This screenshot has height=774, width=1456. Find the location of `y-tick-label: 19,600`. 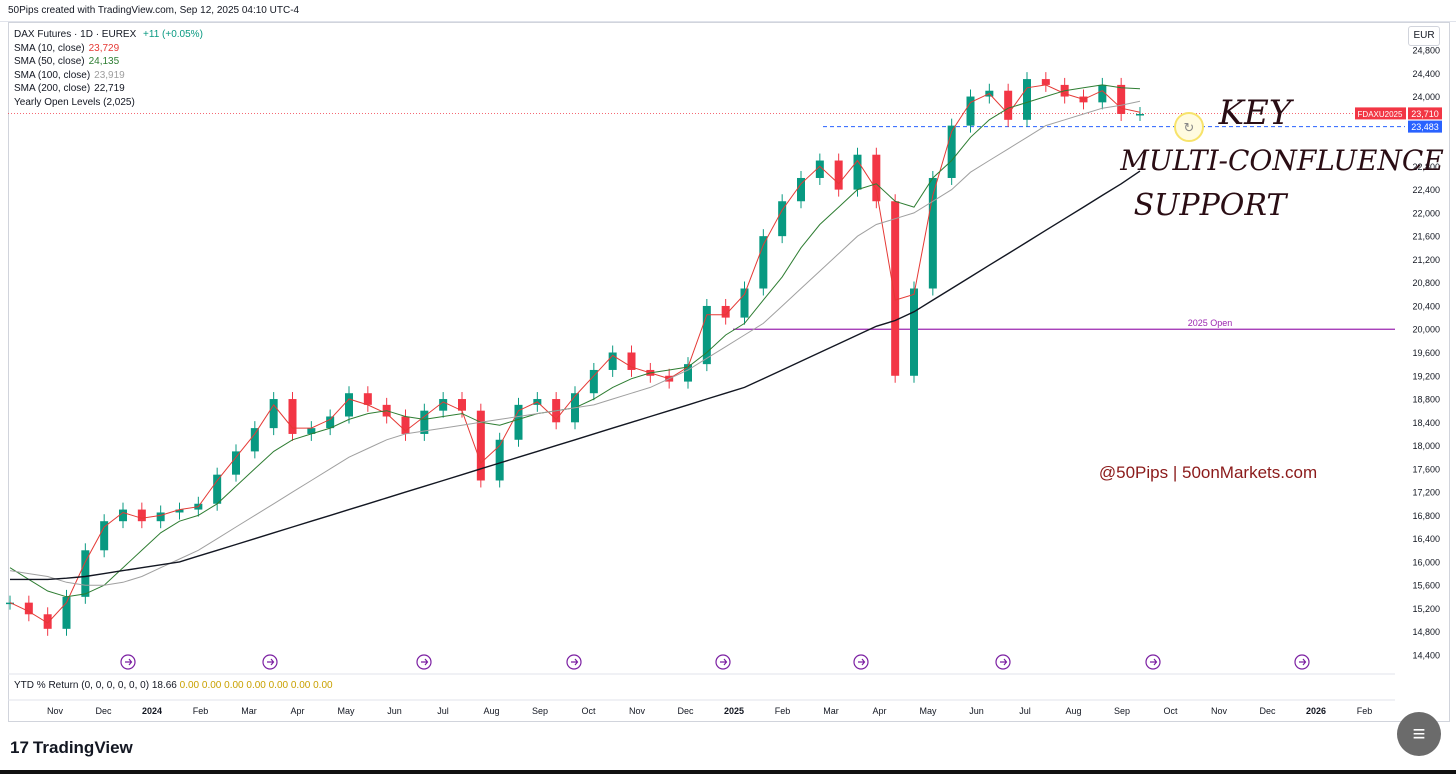

y-tick-label: 19,600 is located at coordinates (1426, 353).